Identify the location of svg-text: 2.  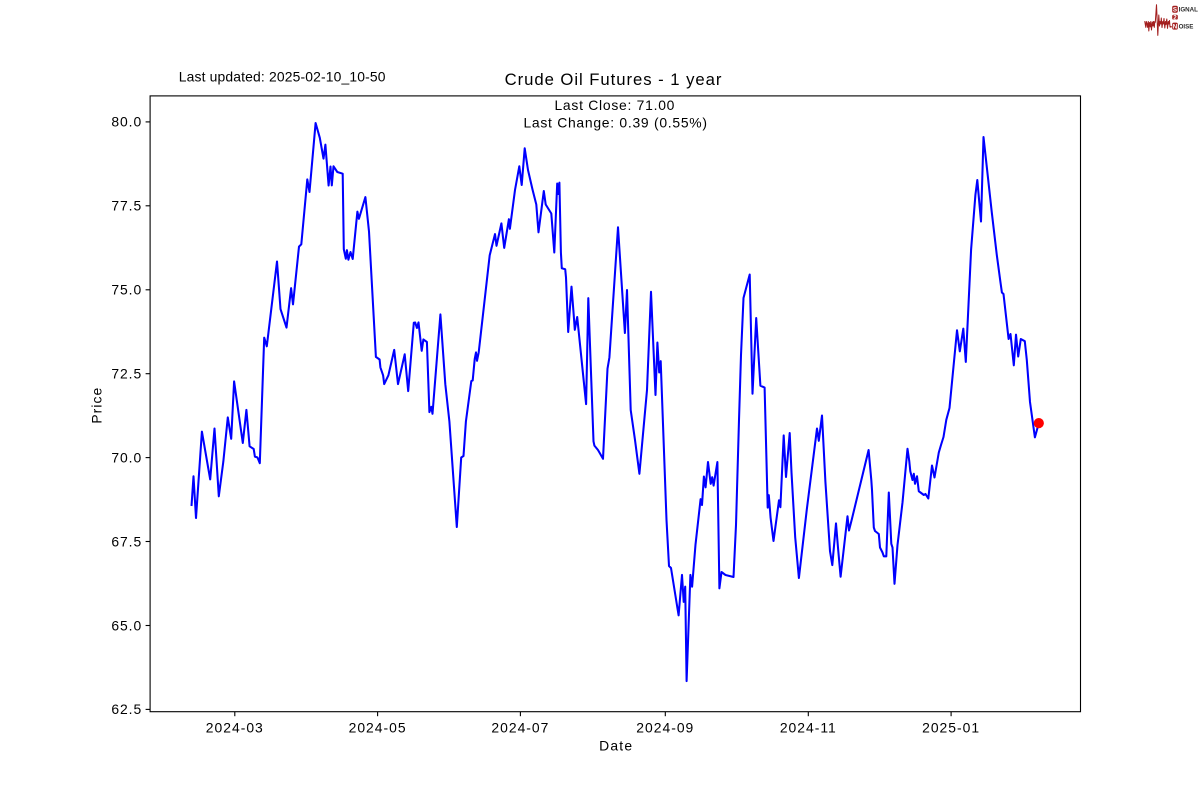
(1175, 17).